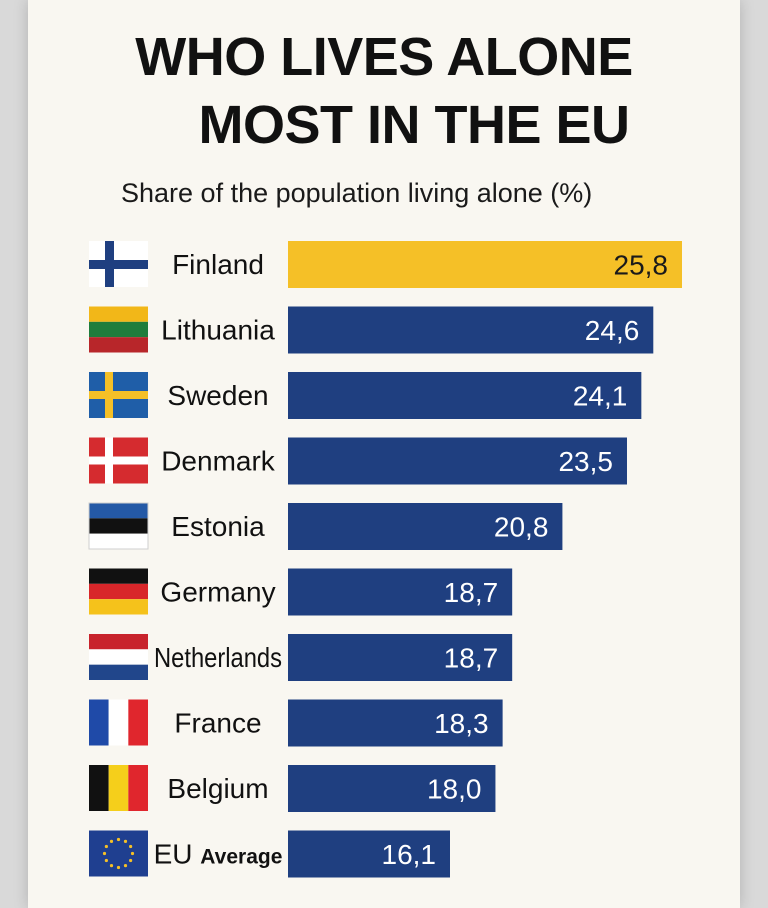 This screenshot has width=768, height=908. I want to click on category-label-denmark: Denmark, so click(218, 461).